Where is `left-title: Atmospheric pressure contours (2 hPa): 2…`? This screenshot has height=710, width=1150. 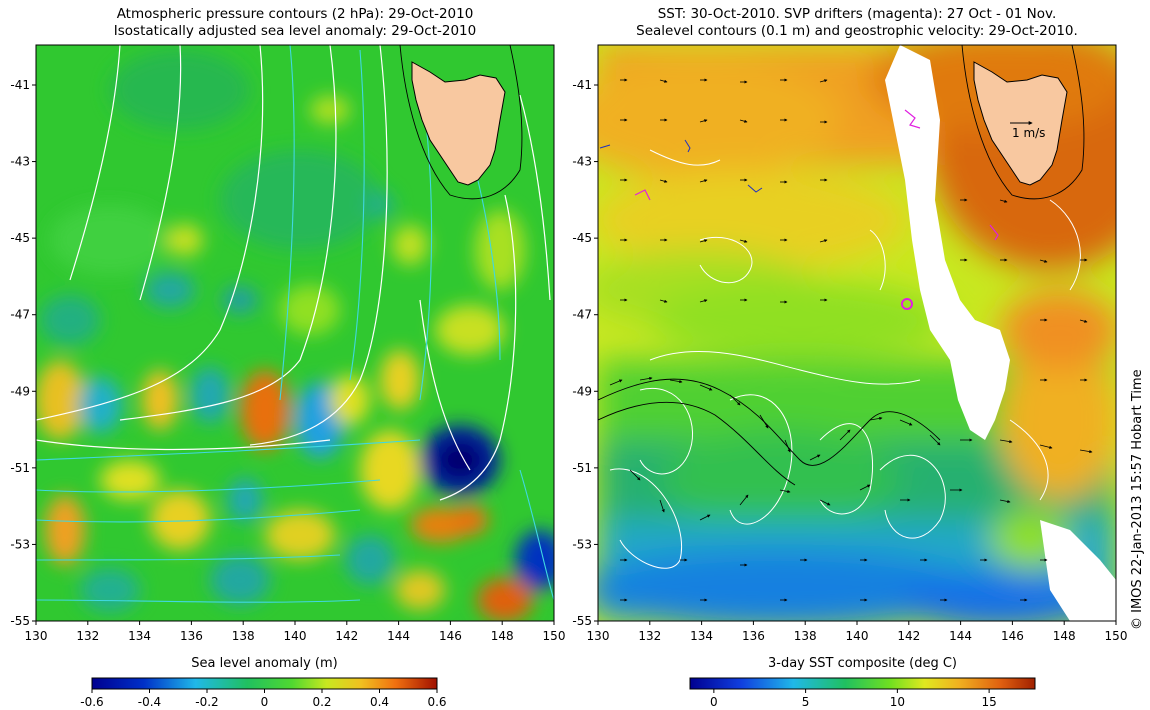
left-title: Atmospheric pressure contours (2 hPa): 2… is located at coordinates (295, 23).